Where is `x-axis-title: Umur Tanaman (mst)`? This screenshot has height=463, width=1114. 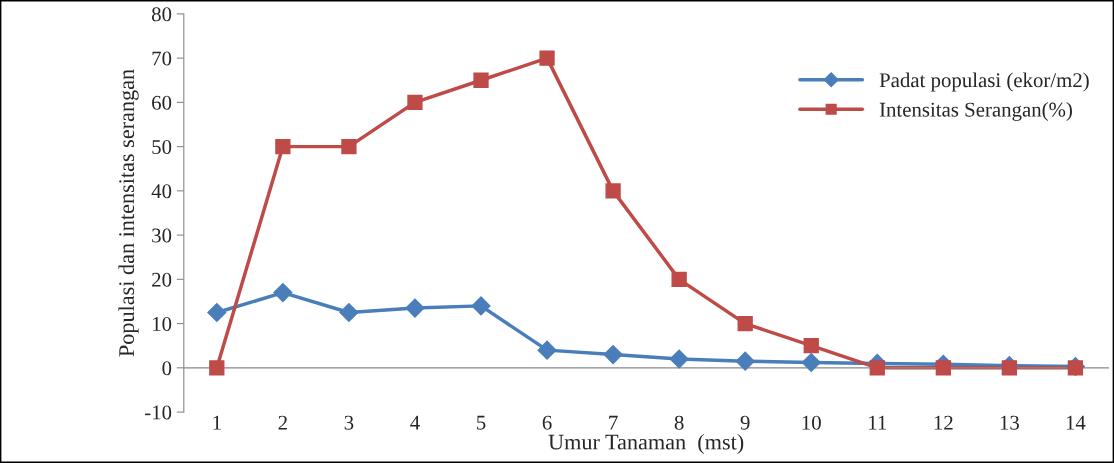 x-axis-title: Umur Tanaman (mst) is located at coordinates (646, 444).